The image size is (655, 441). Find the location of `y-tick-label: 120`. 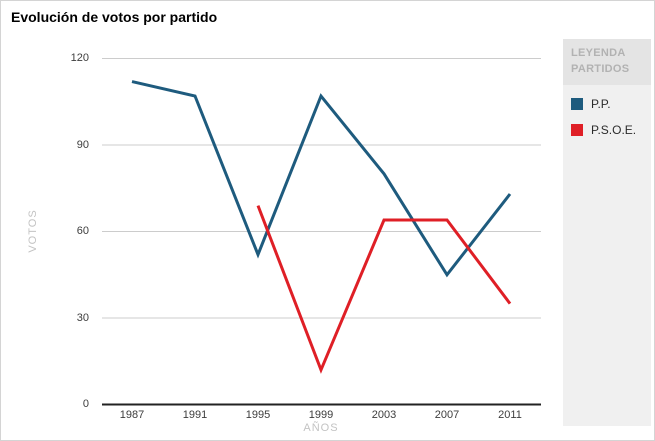

y-tick-label: 120 is located at coordinates (79, 58).